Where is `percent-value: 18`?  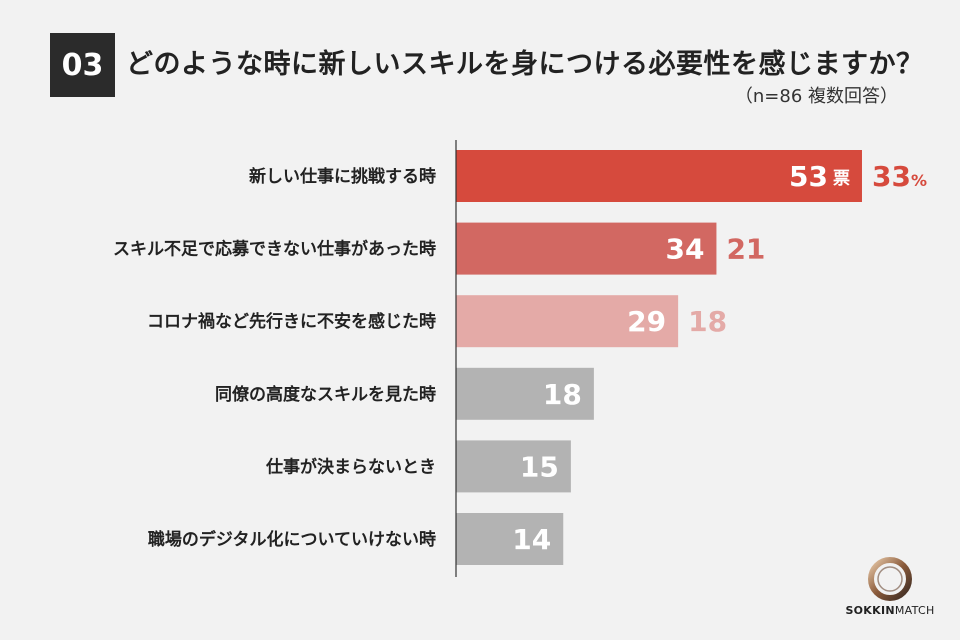 percent-value: 18 is located at coordinates (707, 321).